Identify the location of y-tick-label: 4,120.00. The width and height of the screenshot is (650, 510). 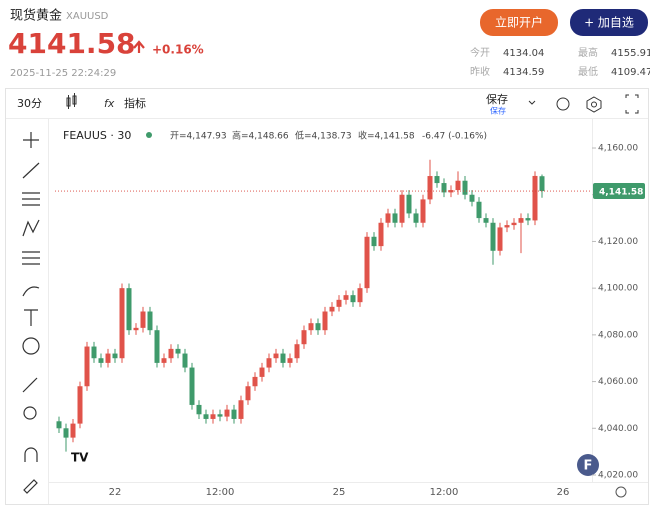
(618, 242).